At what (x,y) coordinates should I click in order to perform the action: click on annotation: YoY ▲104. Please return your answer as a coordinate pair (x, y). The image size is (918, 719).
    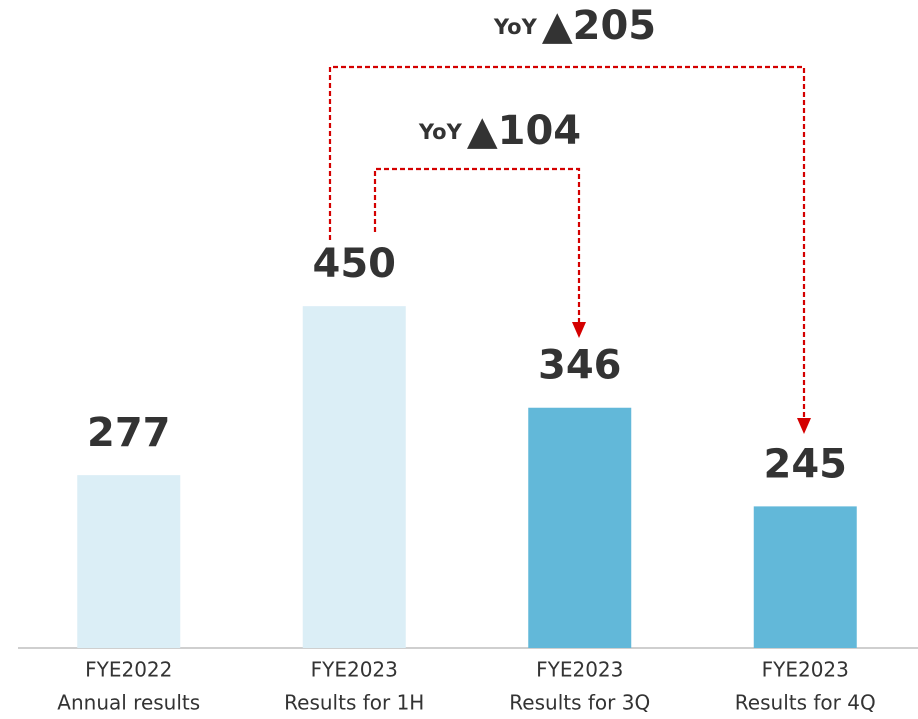
    Looking at the image, I should click on (499, 131).